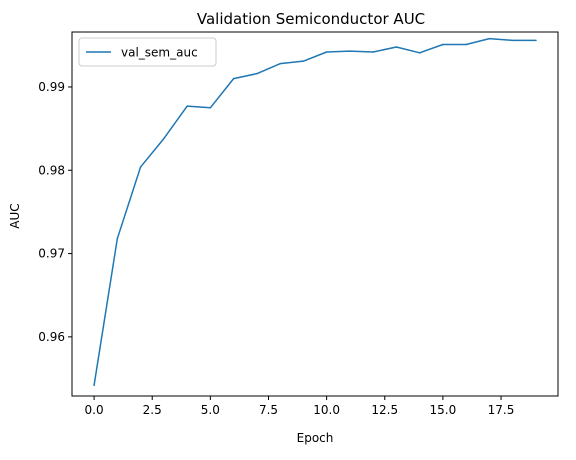  I want to click on legend-box, so click(147, 52).